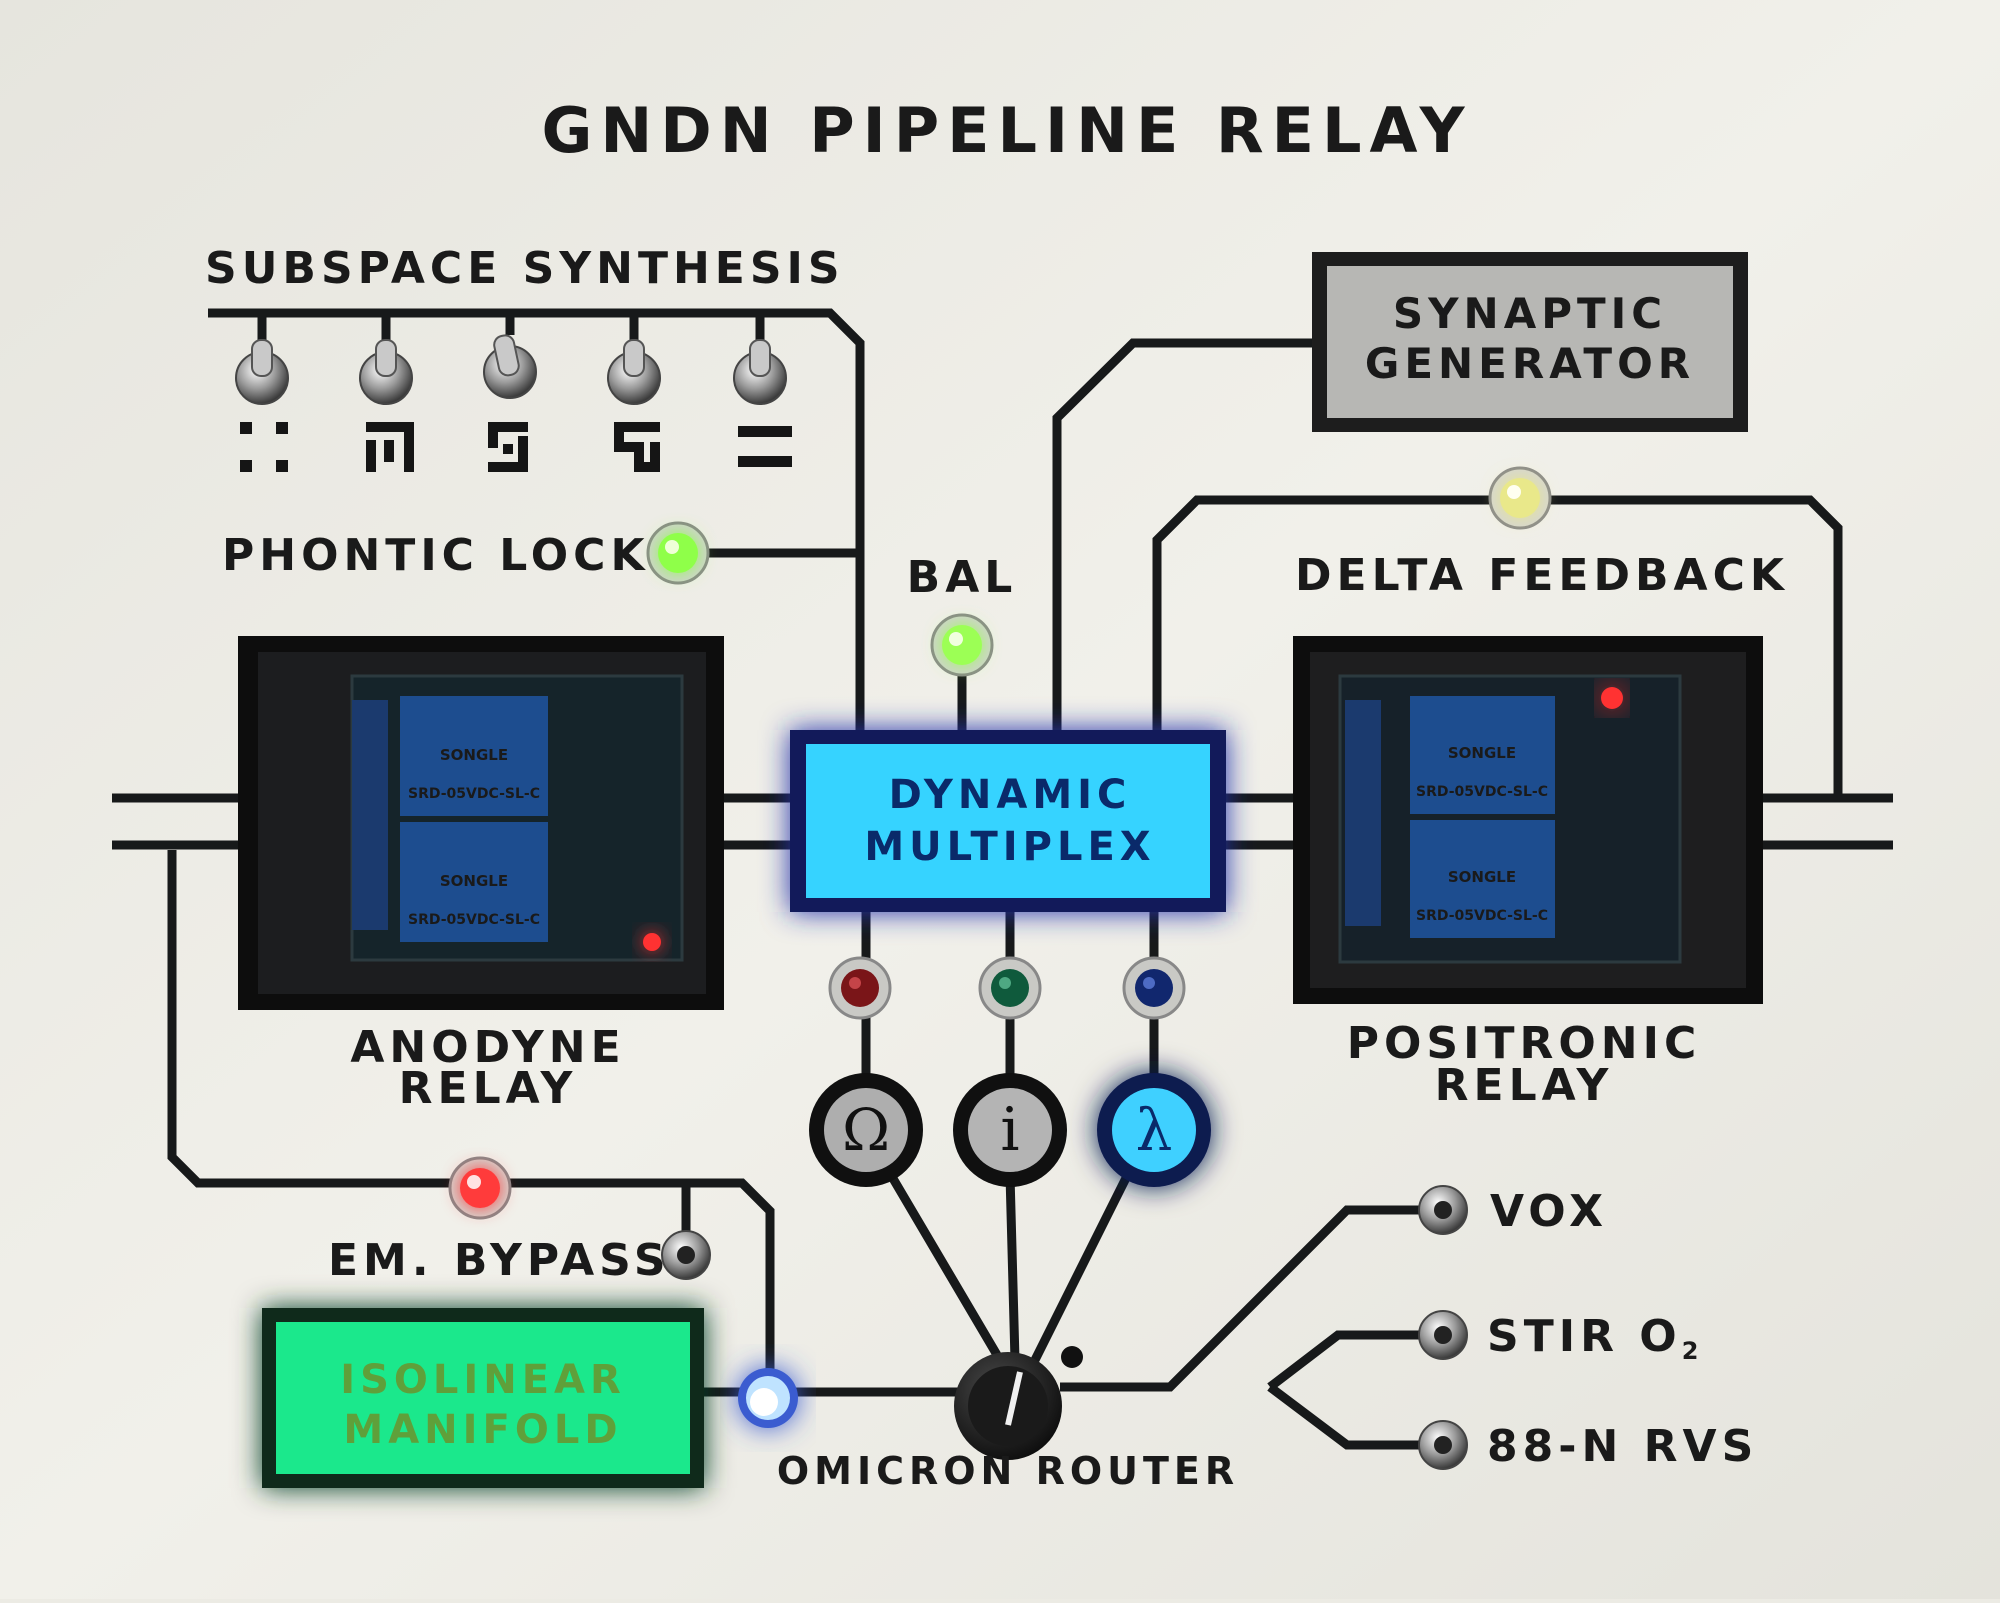  I want to click on multiplex-line1: DYNAMIC, so click(1010, 795).